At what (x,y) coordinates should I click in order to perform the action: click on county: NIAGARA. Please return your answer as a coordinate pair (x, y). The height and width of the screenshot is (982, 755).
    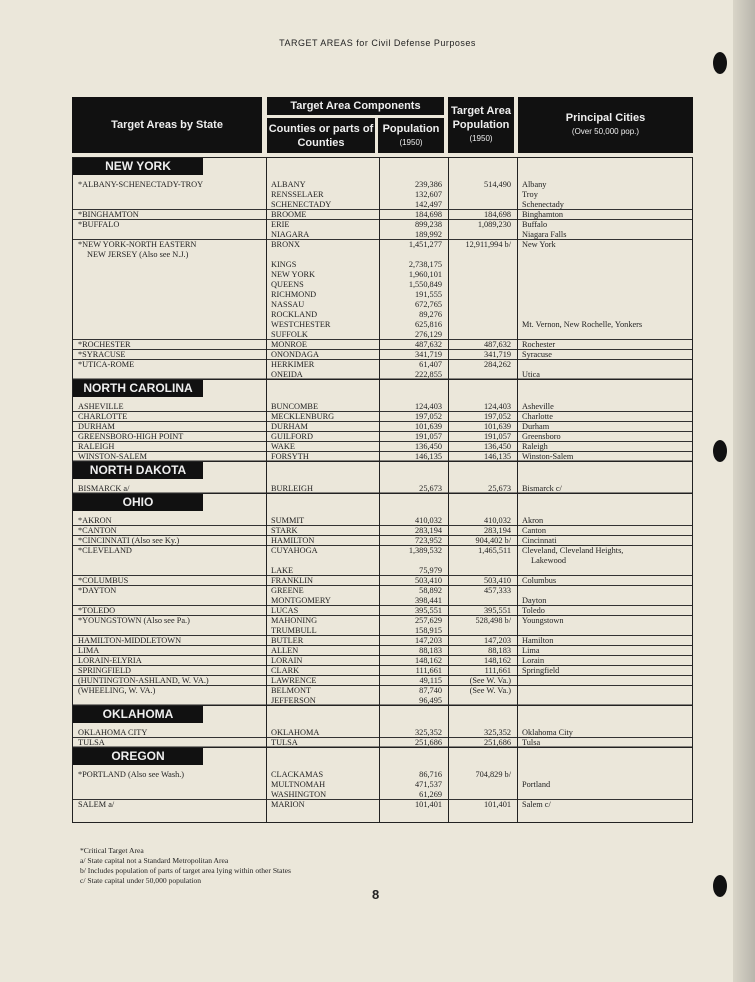
    Looking at the image, I should click on (290, 234).